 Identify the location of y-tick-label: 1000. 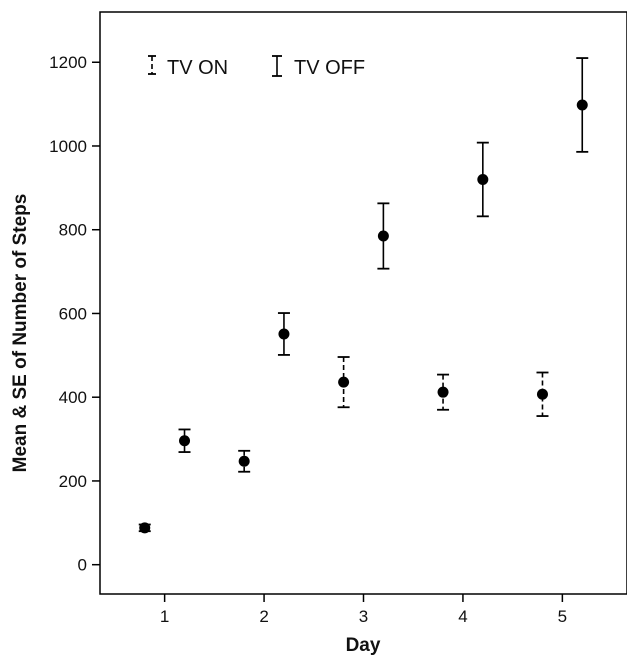
(68, 146).